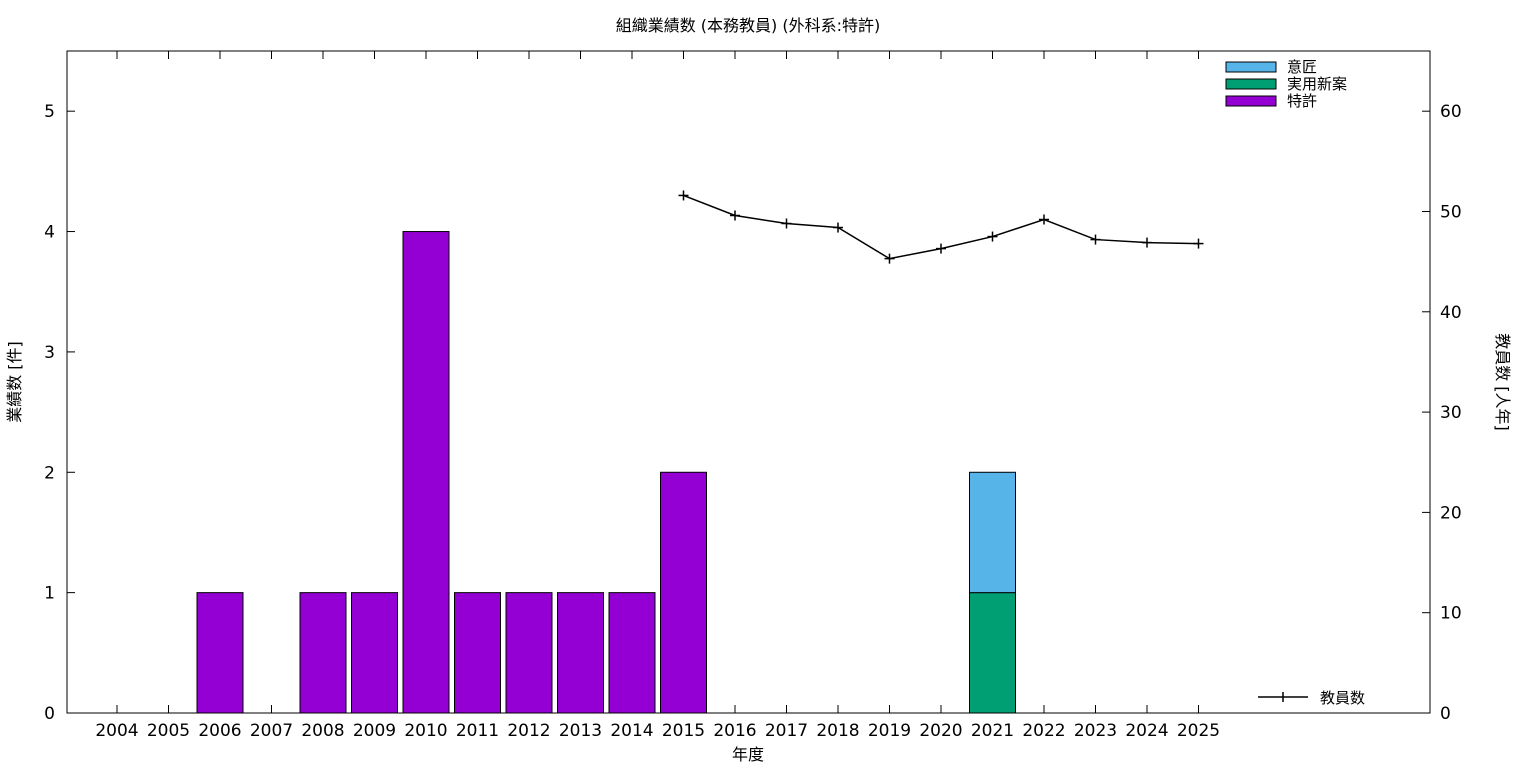 The height and width of the screenshot is (768, 1536). What do you see at coordinates (940, 731) in the screenshot?
I see `x-tick-label: 2020` at bounding box center [940, 731].